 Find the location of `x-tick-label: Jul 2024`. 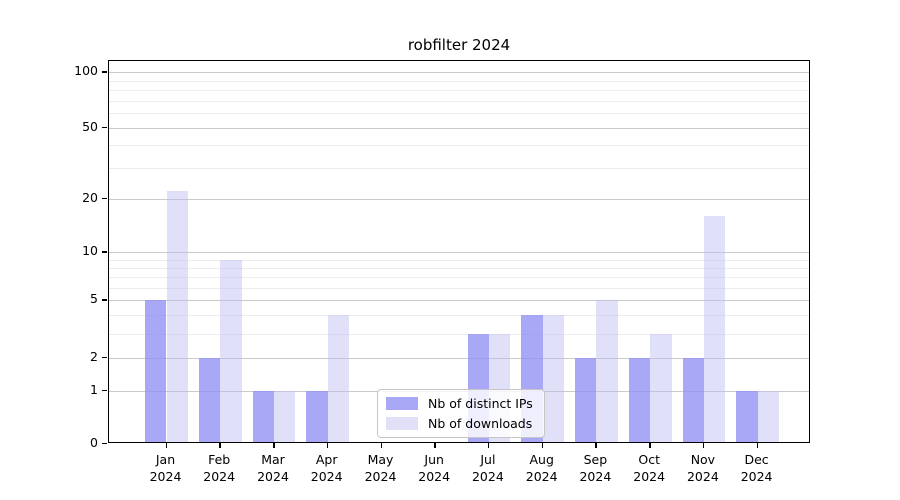

x-tick-label: Jul 2024 is located at coordinates (487, 468).